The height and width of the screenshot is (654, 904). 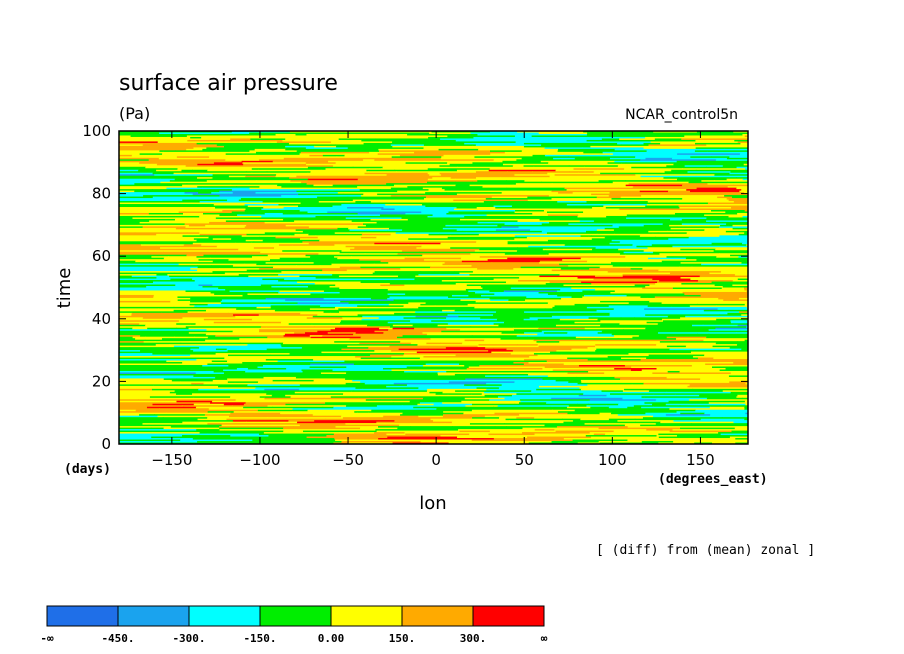 What do you see at coordinates (101, 194) in the screenshot?
I see `y-tick-label: 80` at bounding box center [101, 194].